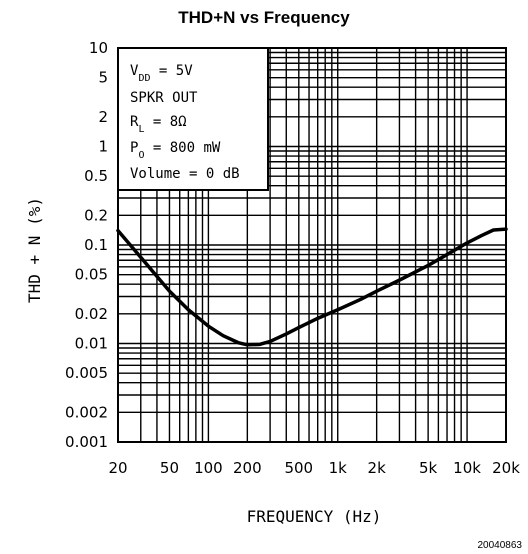  Describe the element at coordinates (86, 412) in the screenshot. I see `y-tick-label: 0.002` at that location.